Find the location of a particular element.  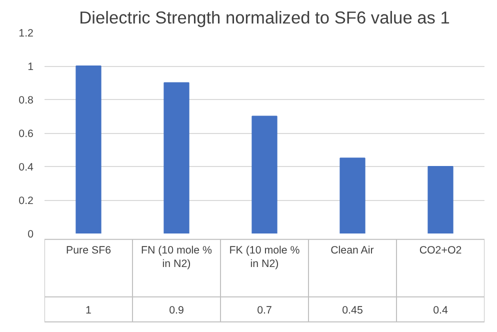

x-tick-label: FN (10 mole % in N2) is located at coordinates (176, 257).